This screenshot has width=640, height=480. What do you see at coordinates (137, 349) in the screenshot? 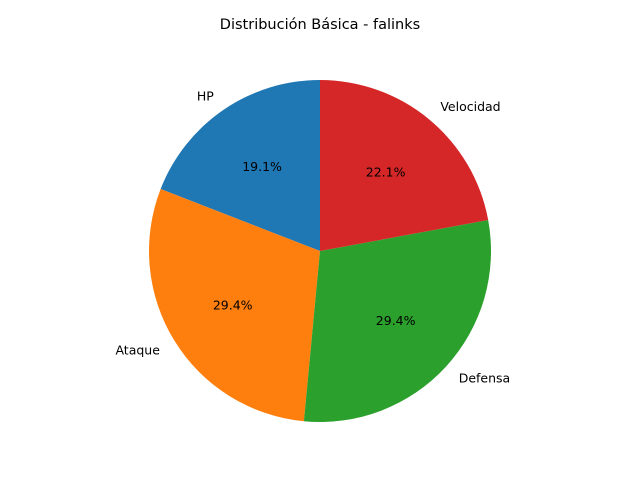
I see `slice-label-ataque: Ataque` at bounding box center [137, 349].